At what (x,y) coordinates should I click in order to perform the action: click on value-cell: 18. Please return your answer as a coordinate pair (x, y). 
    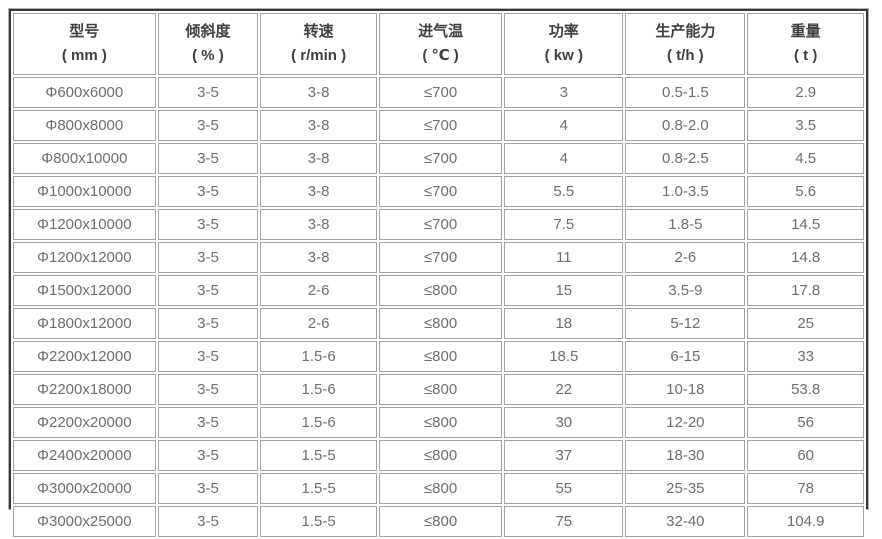
    Looking at the image, I should click on (564, 323).